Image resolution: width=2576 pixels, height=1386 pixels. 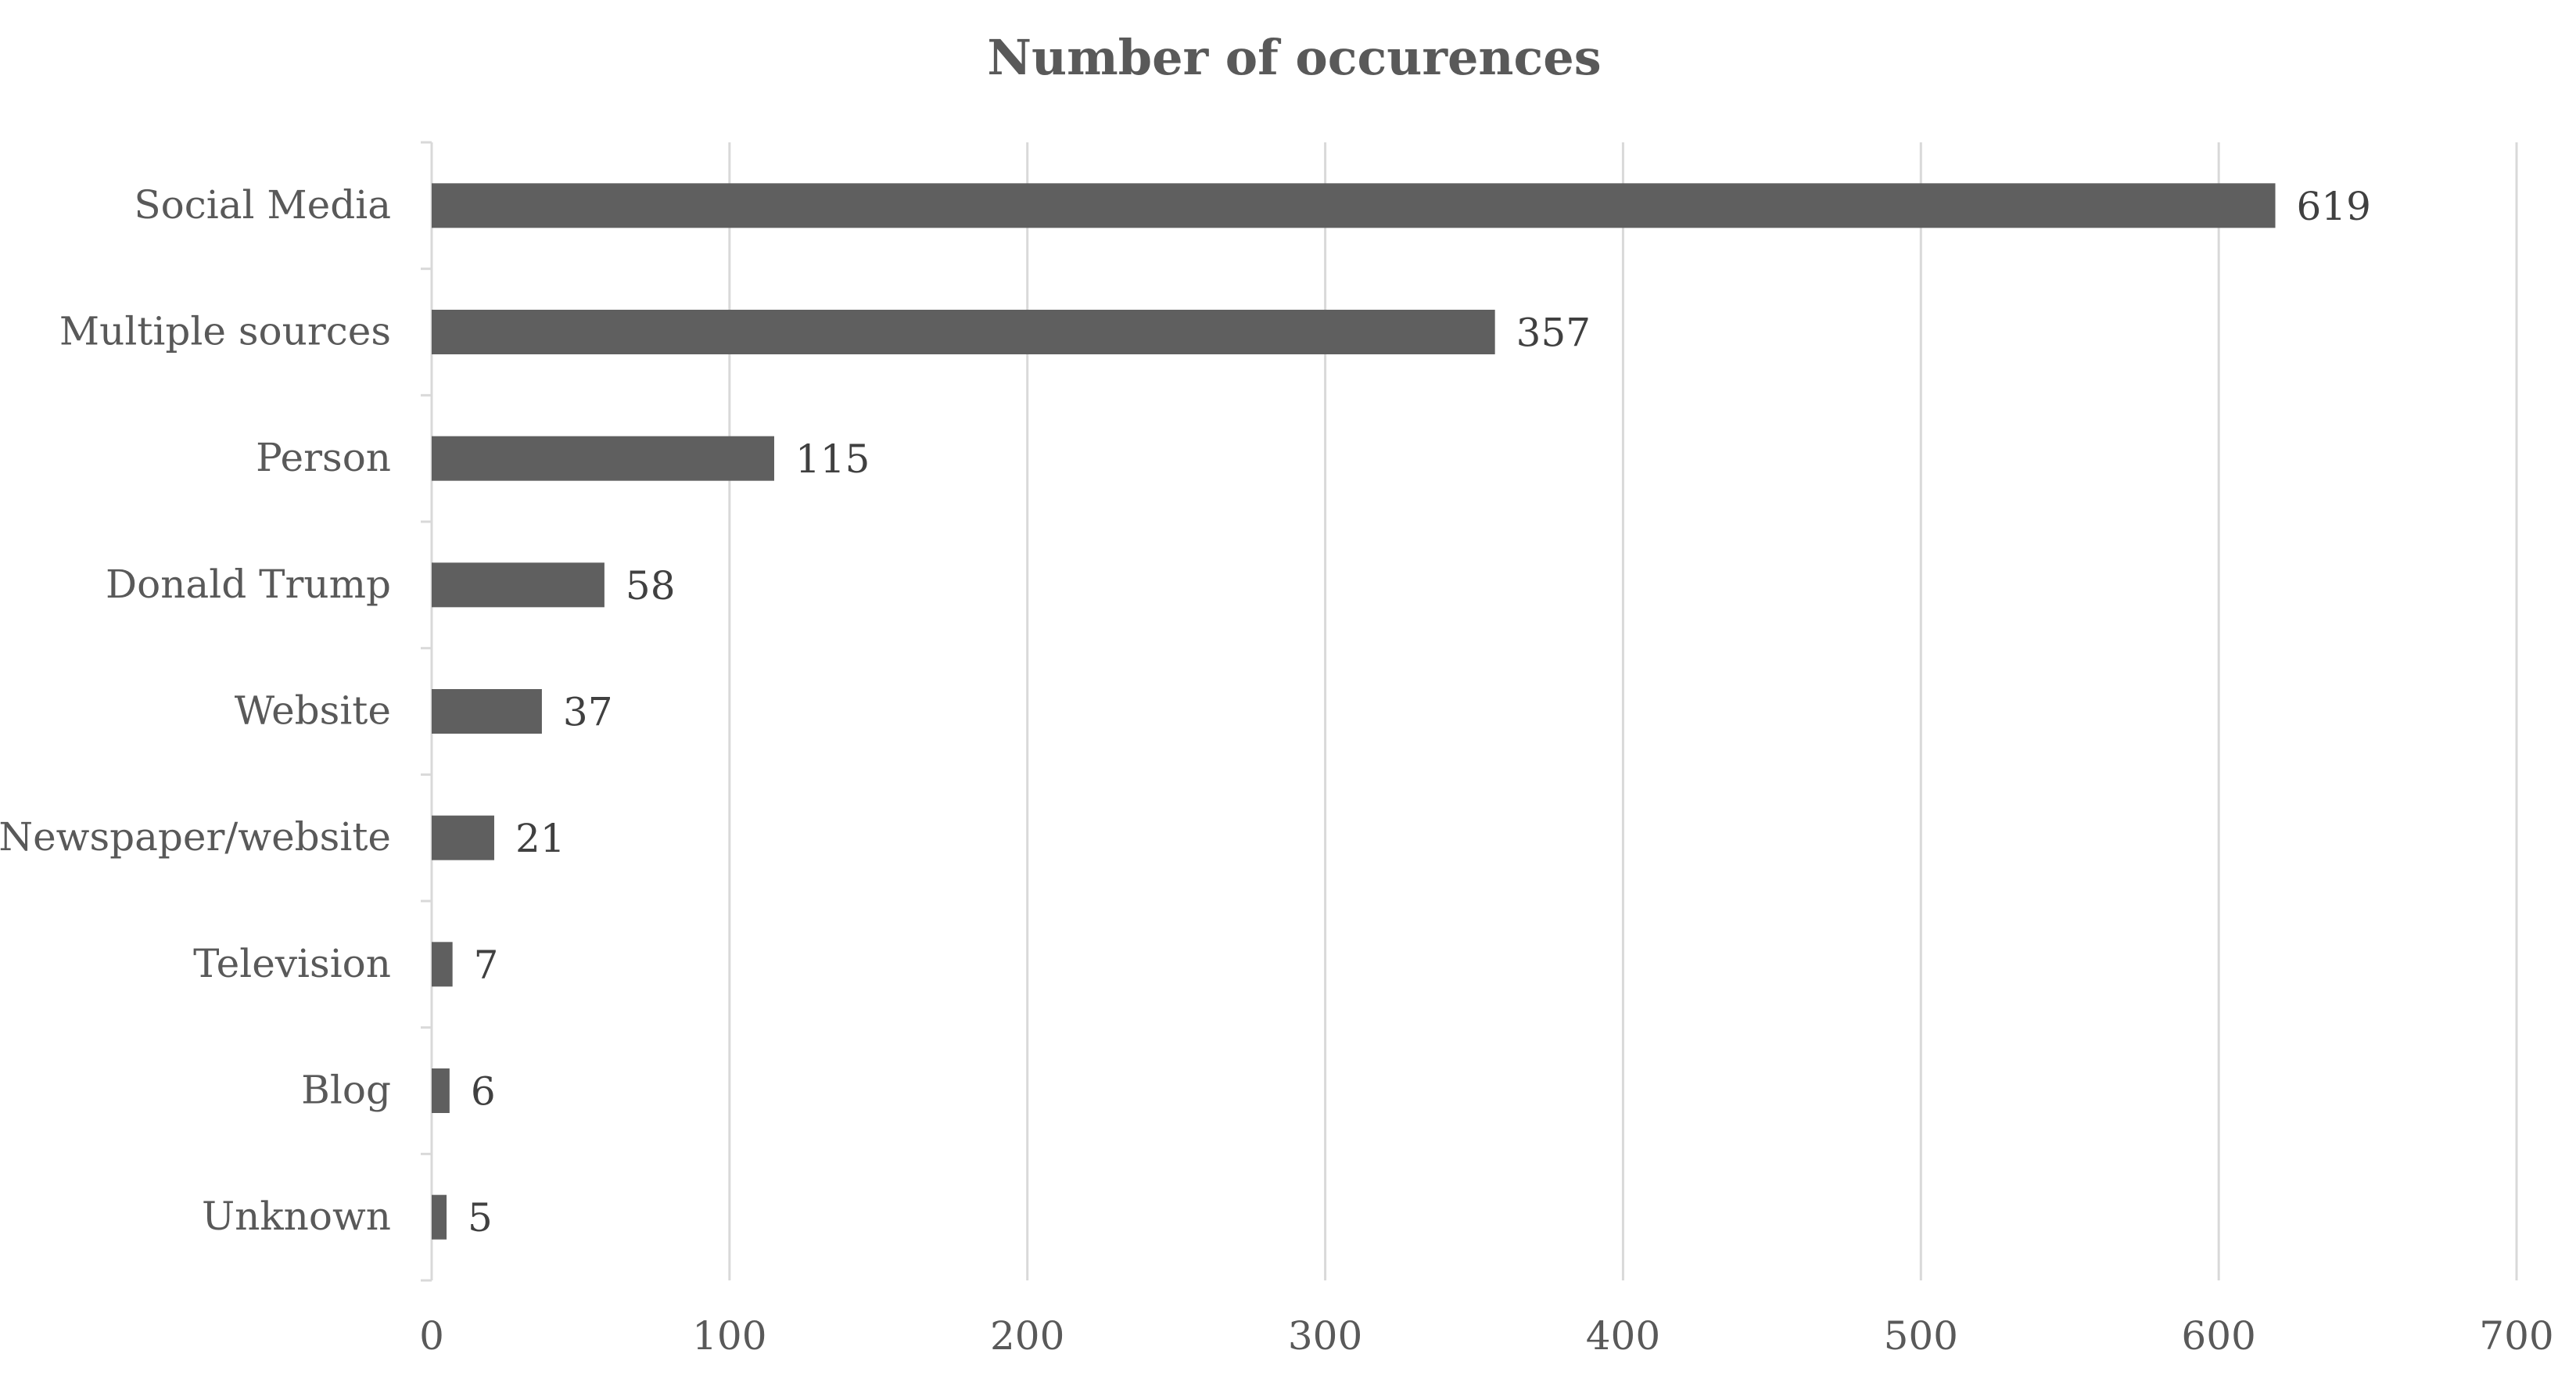 I want to click on bar-social-media, so click(x=1354, y=206).